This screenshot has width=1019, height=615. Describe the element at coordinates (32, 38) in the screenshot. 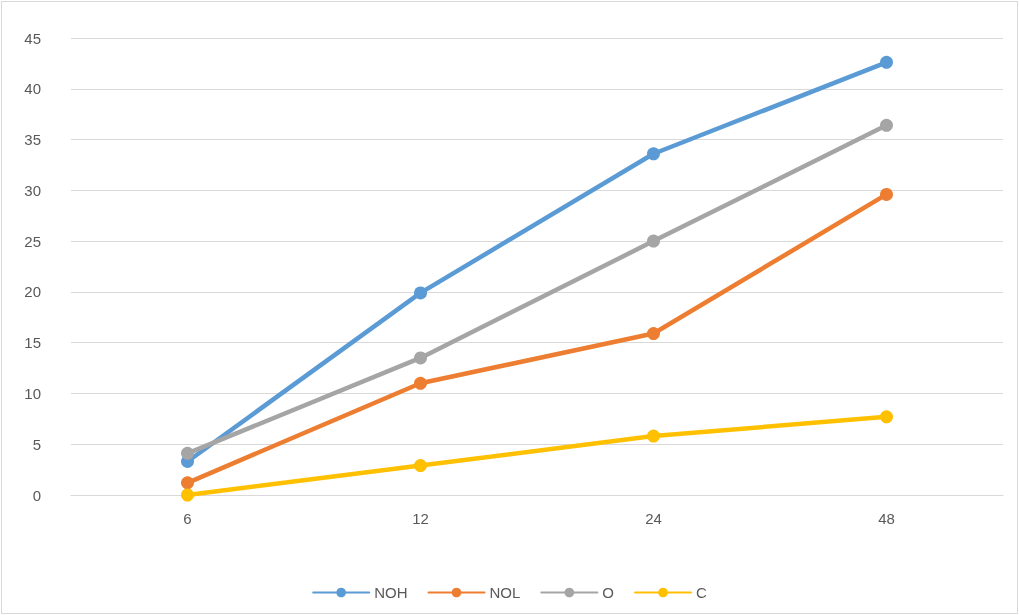

I see `y-tick-label: 45` at that location.